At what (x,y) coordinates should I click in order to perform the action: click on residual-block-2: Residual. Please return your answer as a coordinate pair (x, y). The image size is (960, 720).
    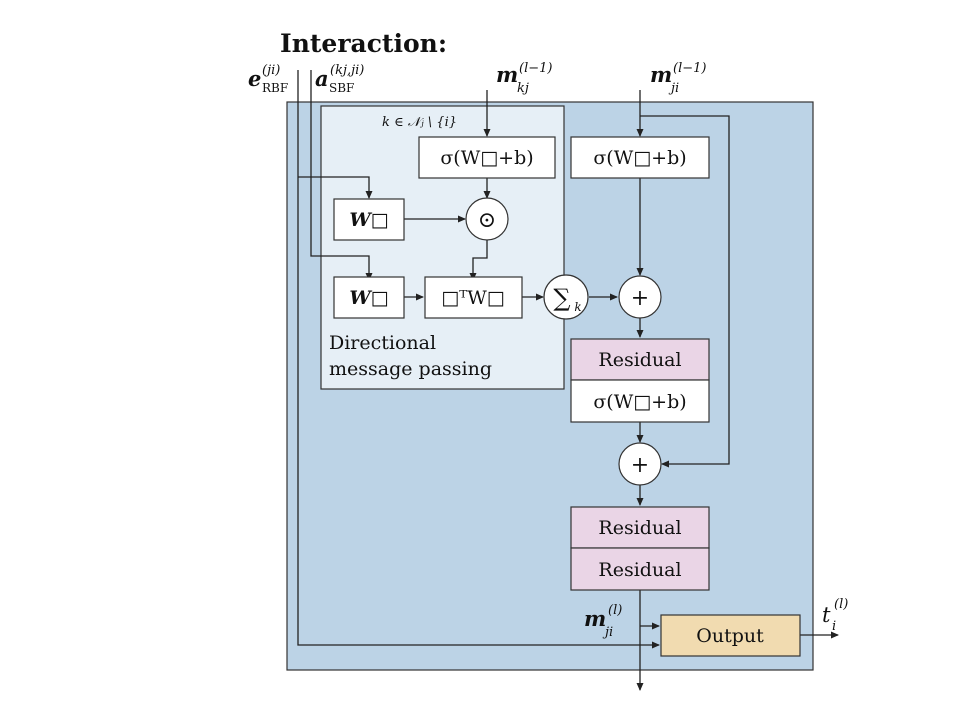
    Looking at the image, I should click on (640, 527).